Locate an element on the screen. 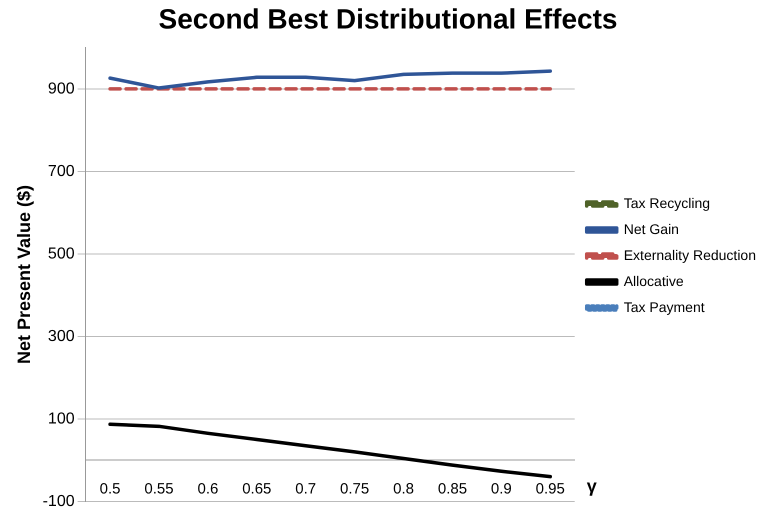 This screenshot has width=772, height=514. chart-title: Second Best Distributional Effects is located at coordinates (388, 19).